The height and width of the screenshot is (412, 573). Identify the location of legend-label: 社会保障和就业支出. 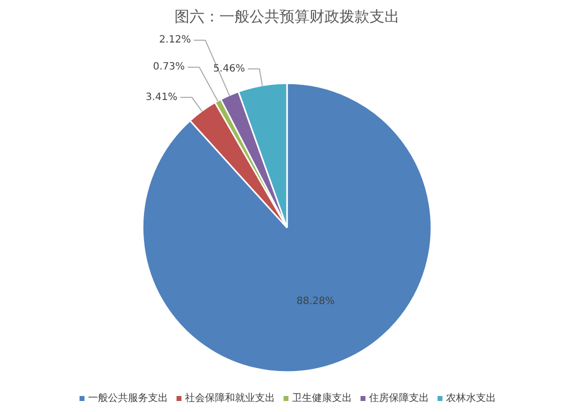
(230, 398).